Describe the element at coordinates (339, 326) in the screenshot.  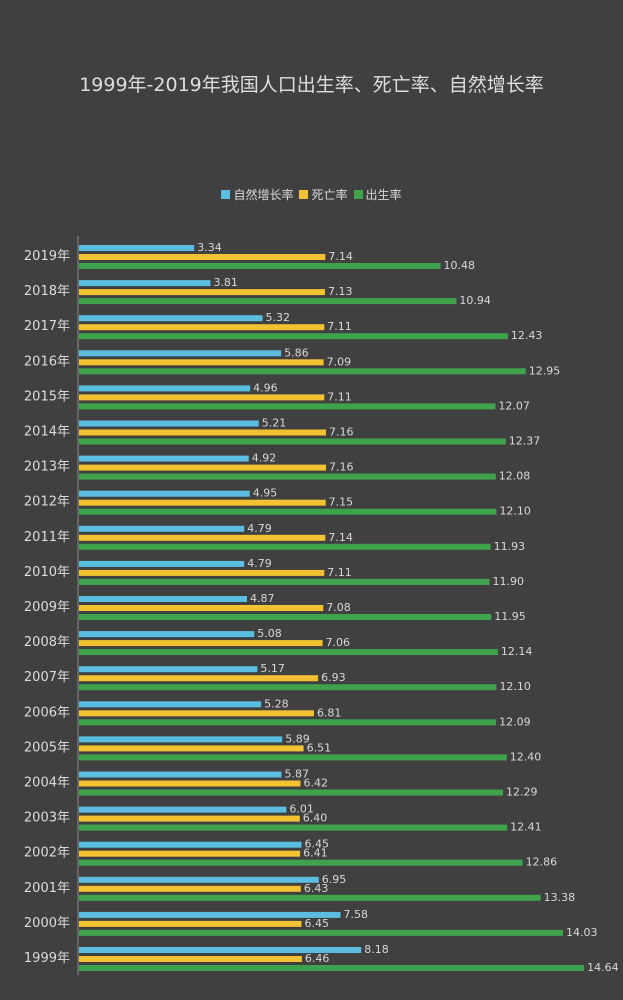
I see `data-label: 7.11` at that location.